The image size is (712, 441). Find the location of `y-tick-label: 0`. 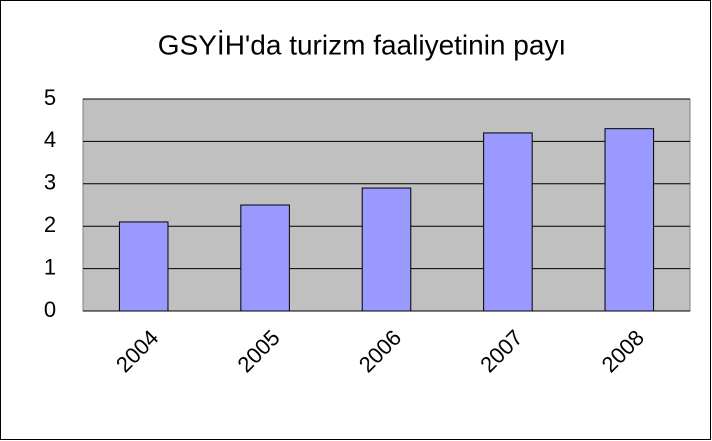

y-tick-label: 0 is located at coordinates (50, 309).